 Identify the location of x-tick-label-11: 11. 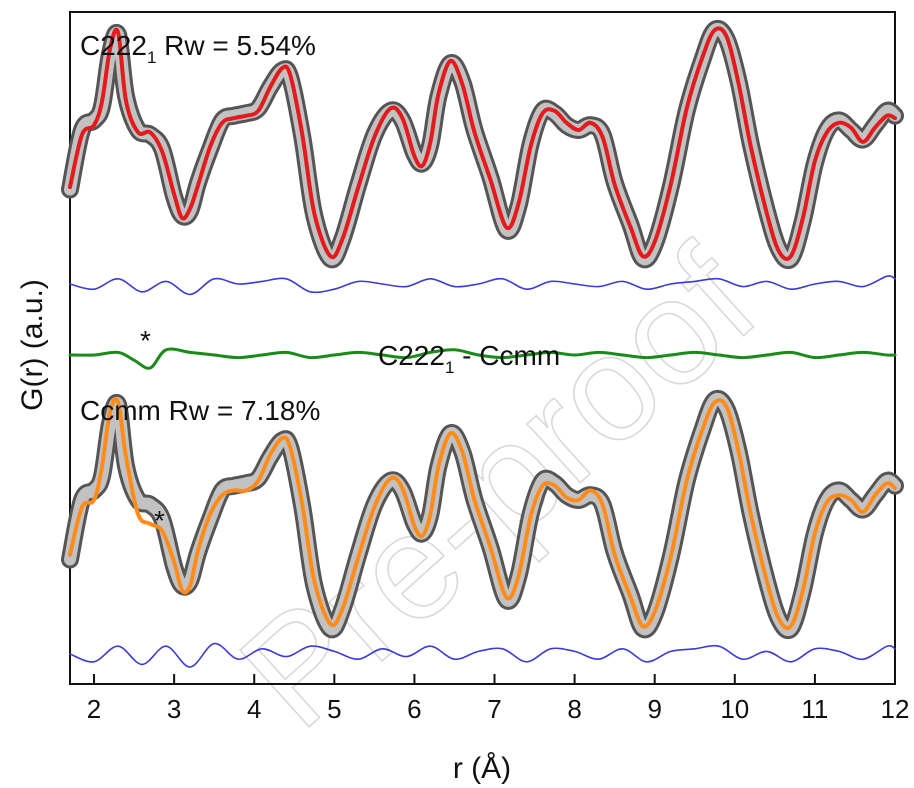
(814, 709).